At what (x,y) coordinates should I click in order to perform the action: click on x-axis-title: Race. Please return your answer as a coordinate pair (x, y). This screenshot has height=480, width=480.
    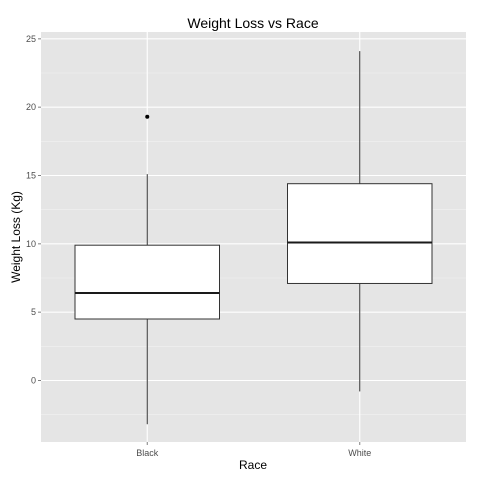
    Looking at the image, I should click on (253, 465).